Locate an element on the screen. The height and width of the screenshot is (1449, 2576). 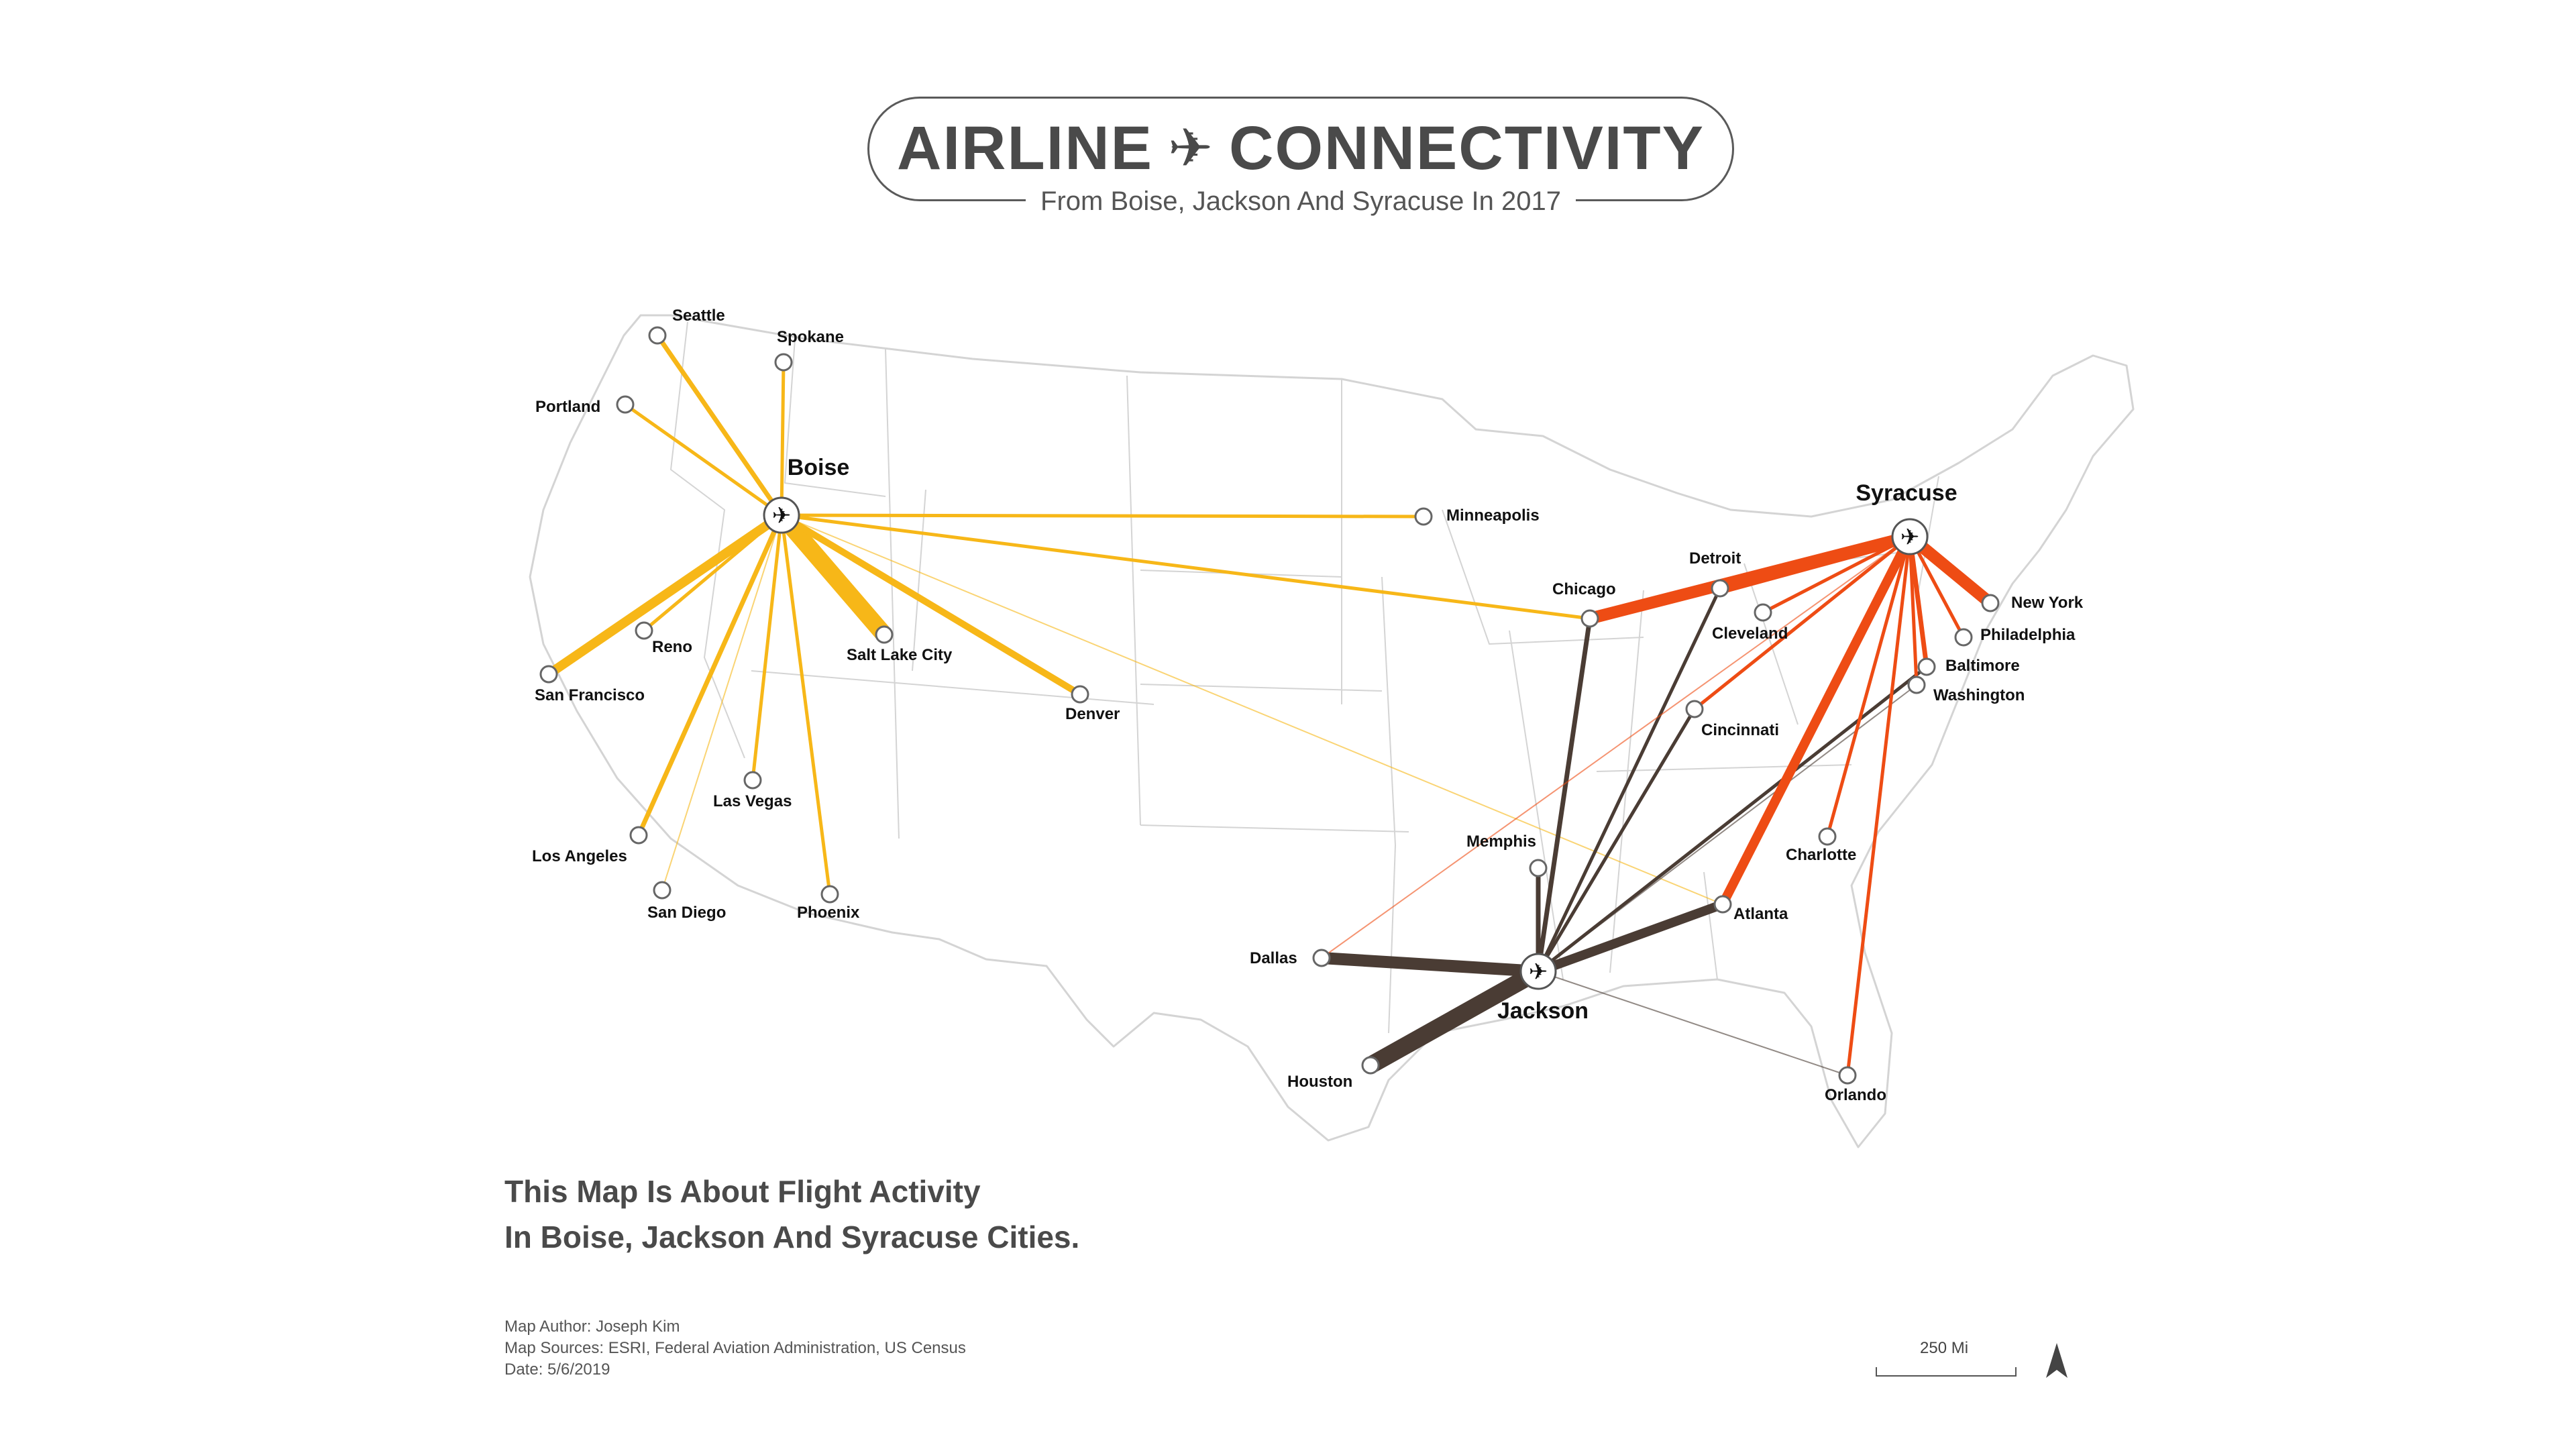
city-label-detroit: Detroit is located at coordinates (1715, 558).